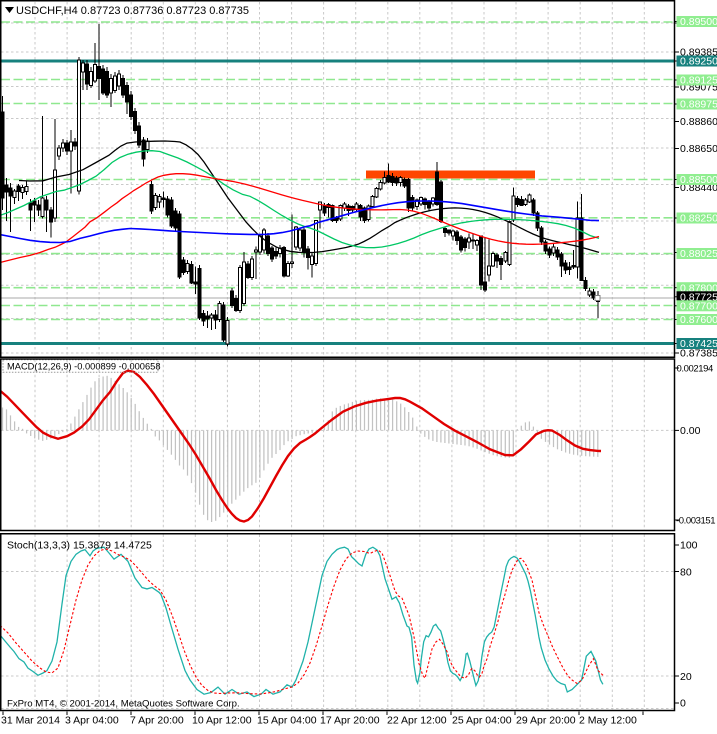 This screenshot has height=734, width=717. I want to click on svg-text: 0.88650, so click(698, 149).